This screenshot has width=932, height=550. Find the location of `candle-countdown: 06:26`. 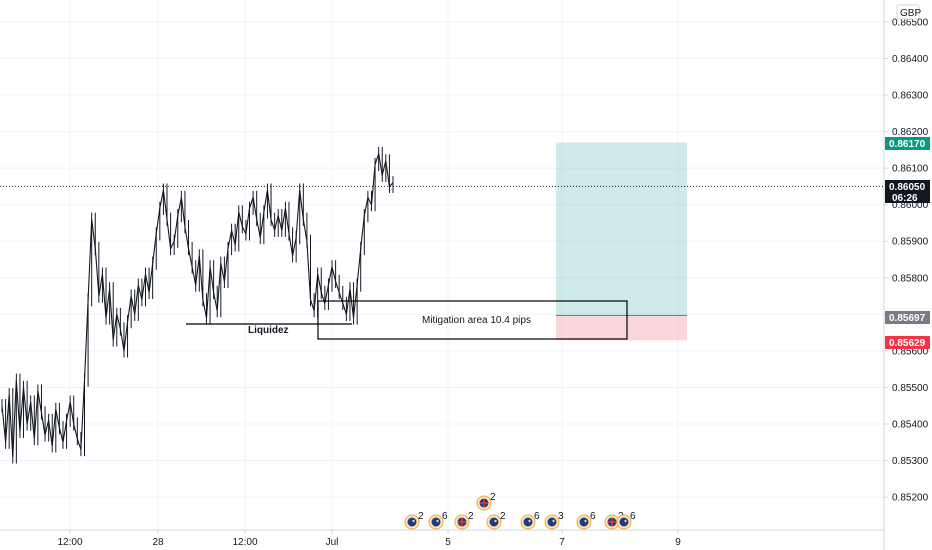

candle-countdown: 06:26 is located at coordinates (905, 198).